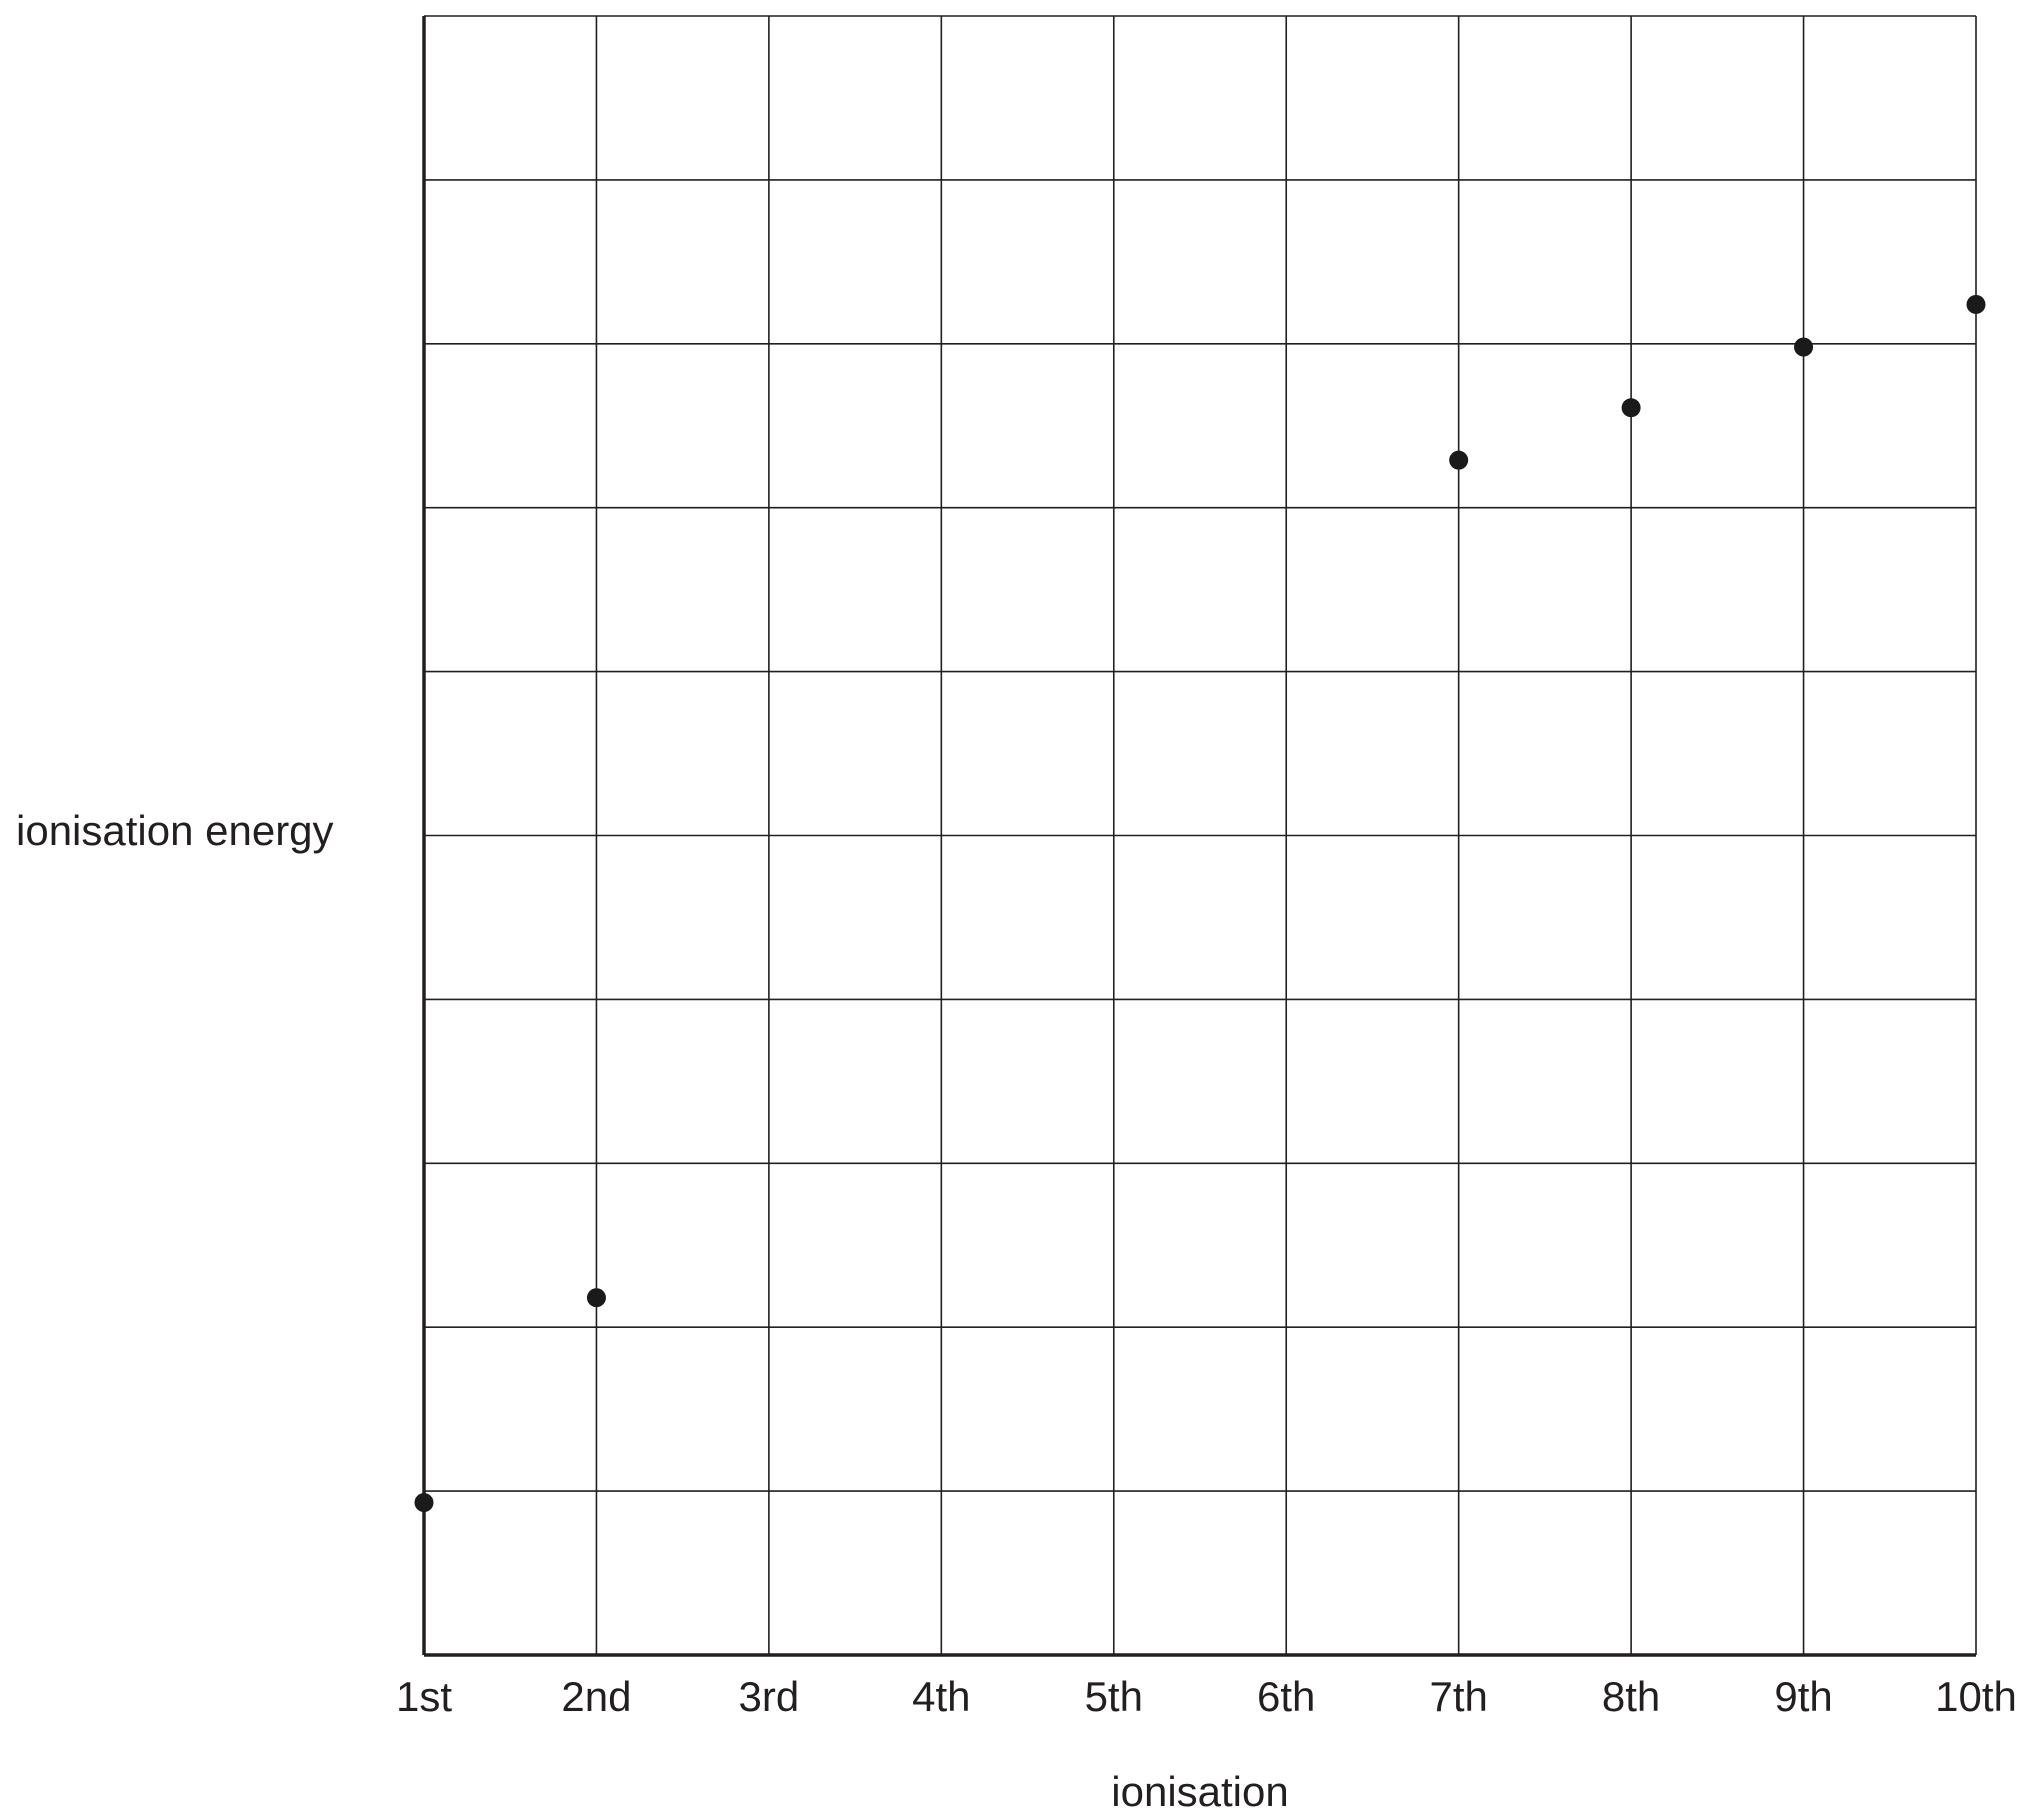  Describe the element at coordinates (1286, 1696) in the screenshot. I see `x-tick-label: 6th` at that location.